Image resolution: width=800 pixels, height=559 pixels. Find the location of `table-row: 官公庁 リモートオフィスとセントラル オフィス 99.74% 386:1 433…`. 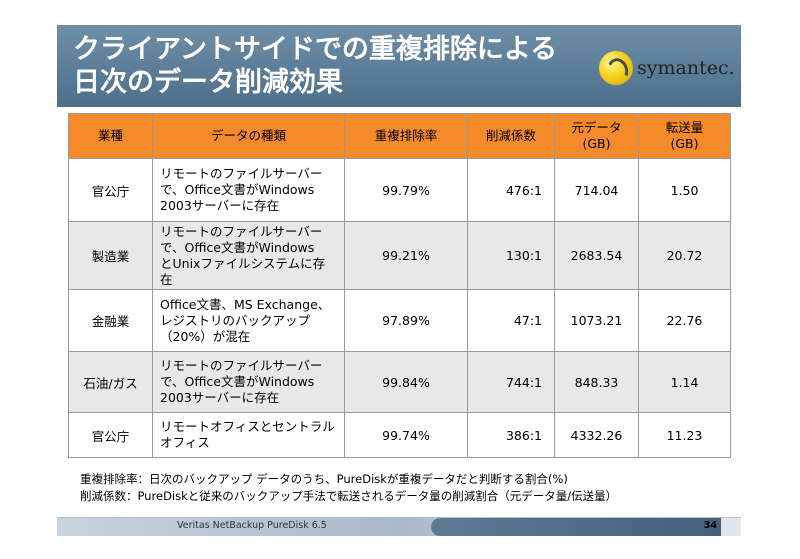

table-row: 官公庁 リモートオフィスとセントラル オフィス 99.74% 386:1 433… is located at coordinates (399, 435).